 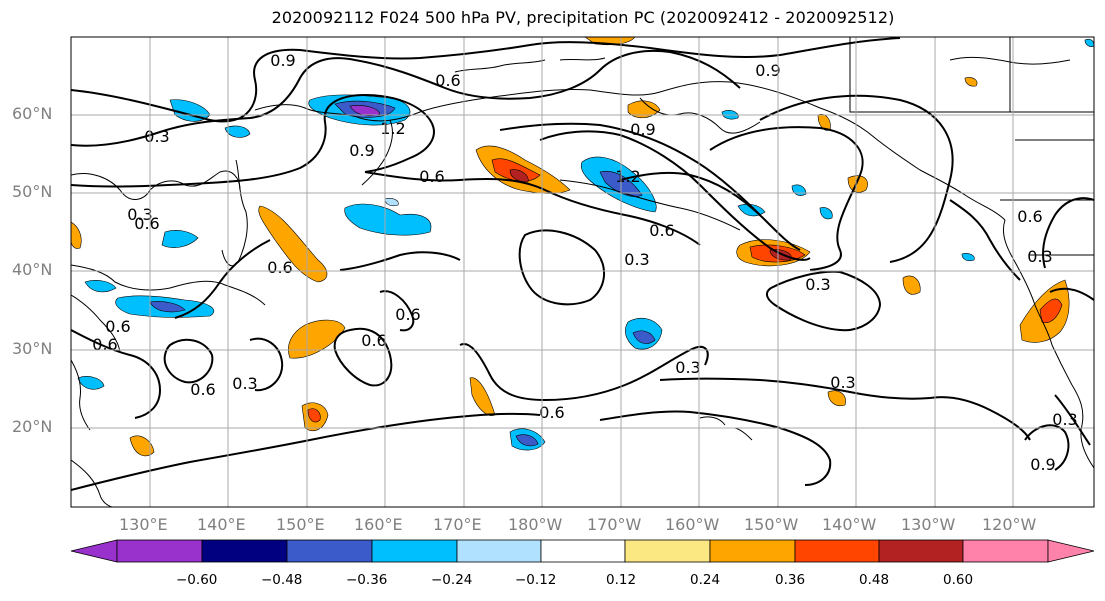 I want to click on lat-label: 50°N, so click(x=32, y=191).